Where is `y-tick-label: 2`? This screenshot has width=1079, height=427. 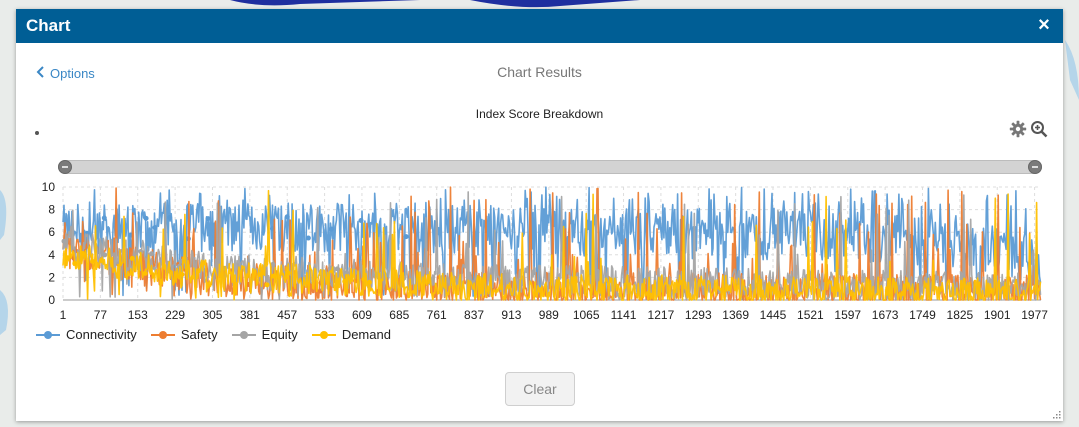
y-tick-label: 2 is located at coordinates (51, 277).